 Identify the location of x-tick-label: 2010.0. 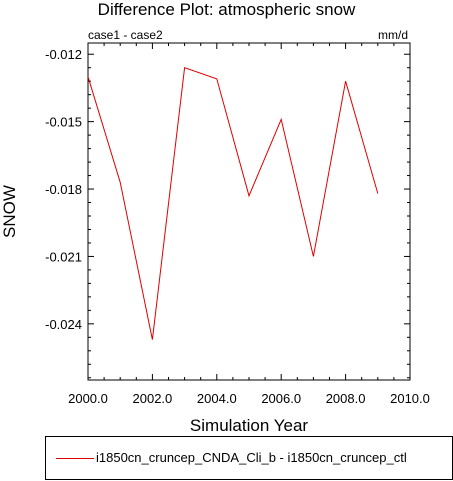
(410, 398).